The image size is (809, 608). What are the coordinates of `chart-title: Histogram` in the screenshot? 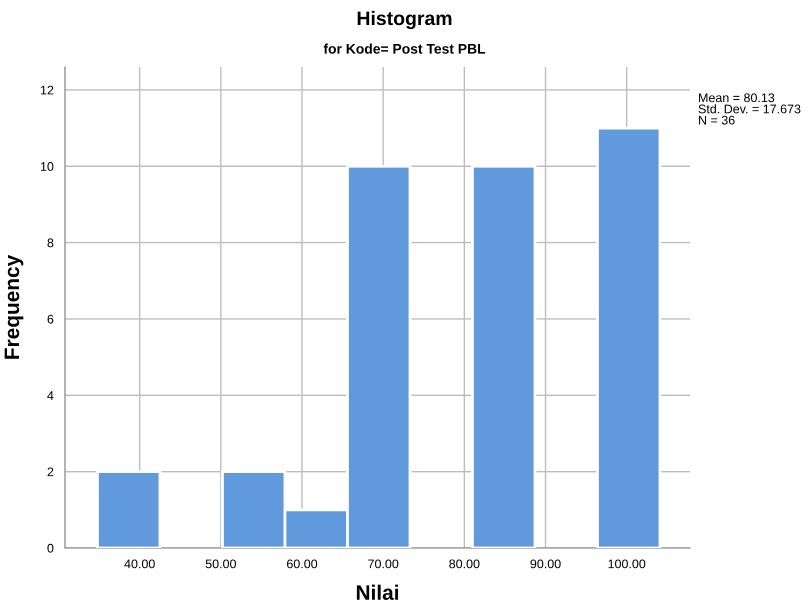 It's located at (405, 20).